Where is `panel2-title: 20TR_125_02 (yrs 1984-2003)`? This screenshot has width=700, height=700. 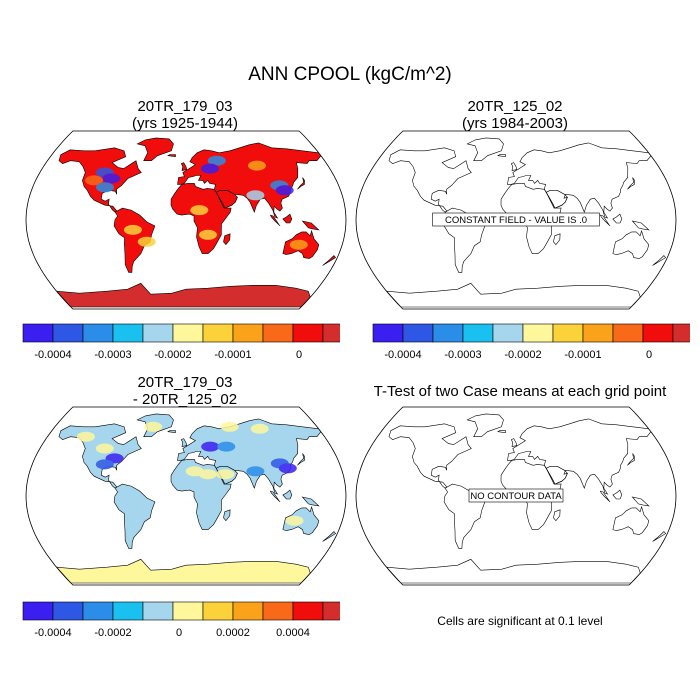
panel2-title: 20TR_125_02 (yrs 1984-2003) is located at coordinates (515, 115).